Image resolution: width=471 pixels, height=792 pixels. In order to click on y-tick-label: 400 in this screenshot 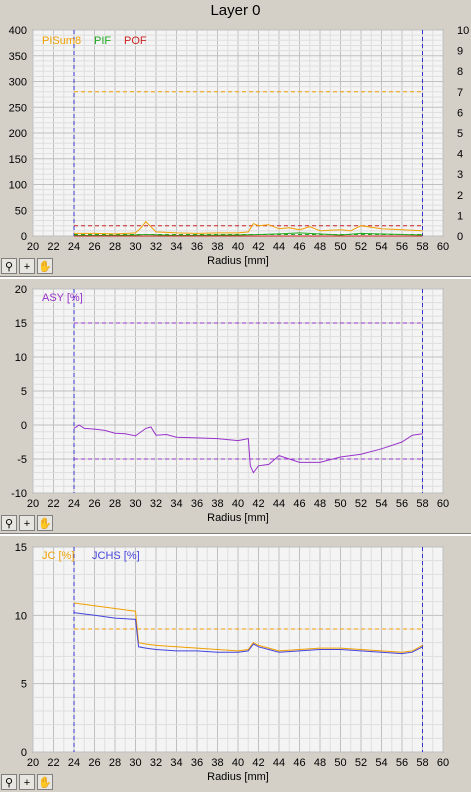, I will do `click(18, 31)`.